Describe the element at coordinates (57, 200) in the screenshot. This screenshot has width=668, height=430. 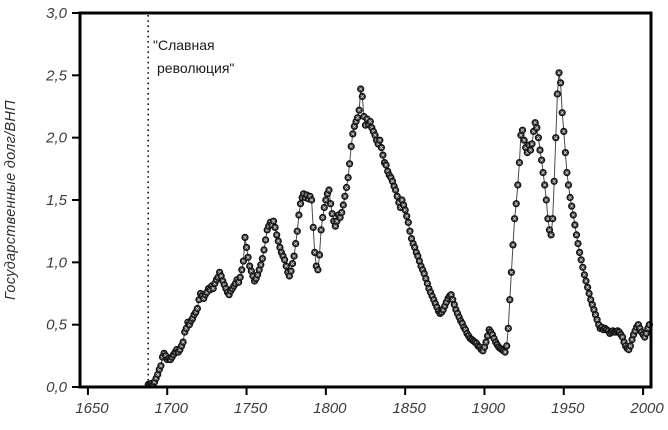
I see `y-tick-label: 1,5` at that location.